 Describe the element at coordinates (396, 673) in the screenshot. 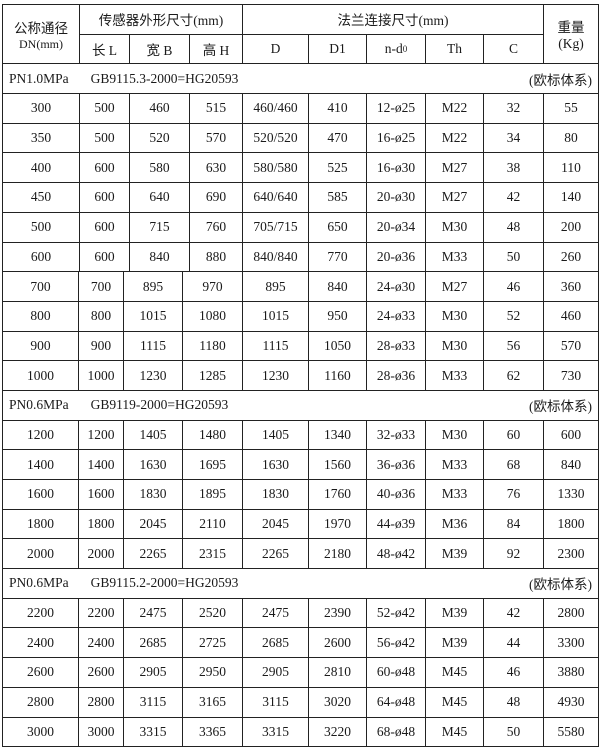

I see `table-cell: 60-ø48` at that location.